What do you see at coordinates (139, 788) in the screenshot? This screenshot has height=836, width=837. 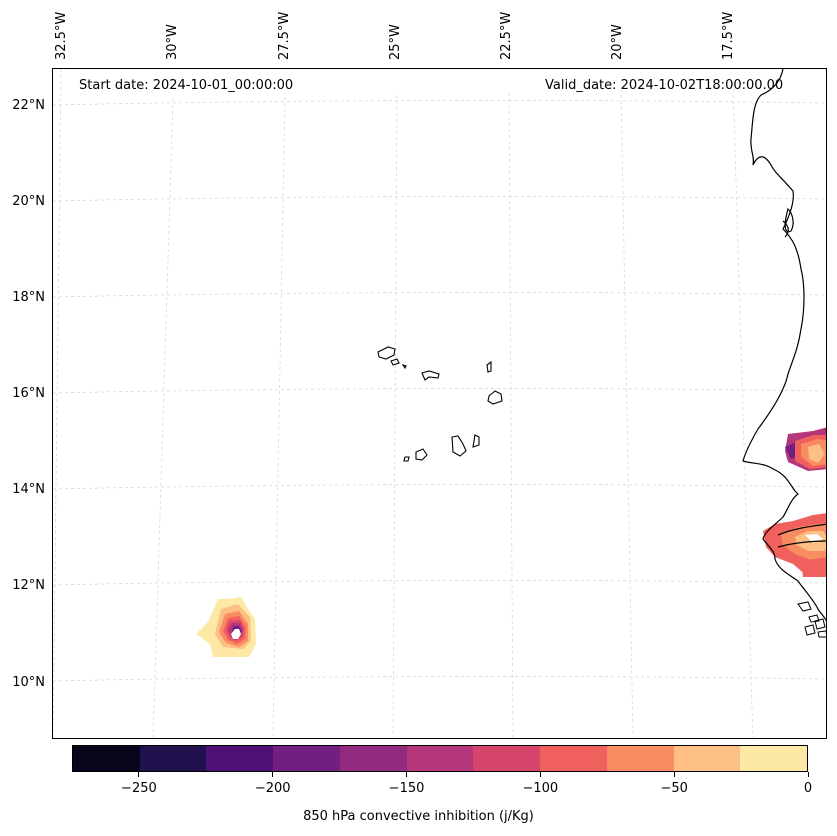 I see `colorbar-tick-label: −250` at bounding box center [139, 788].